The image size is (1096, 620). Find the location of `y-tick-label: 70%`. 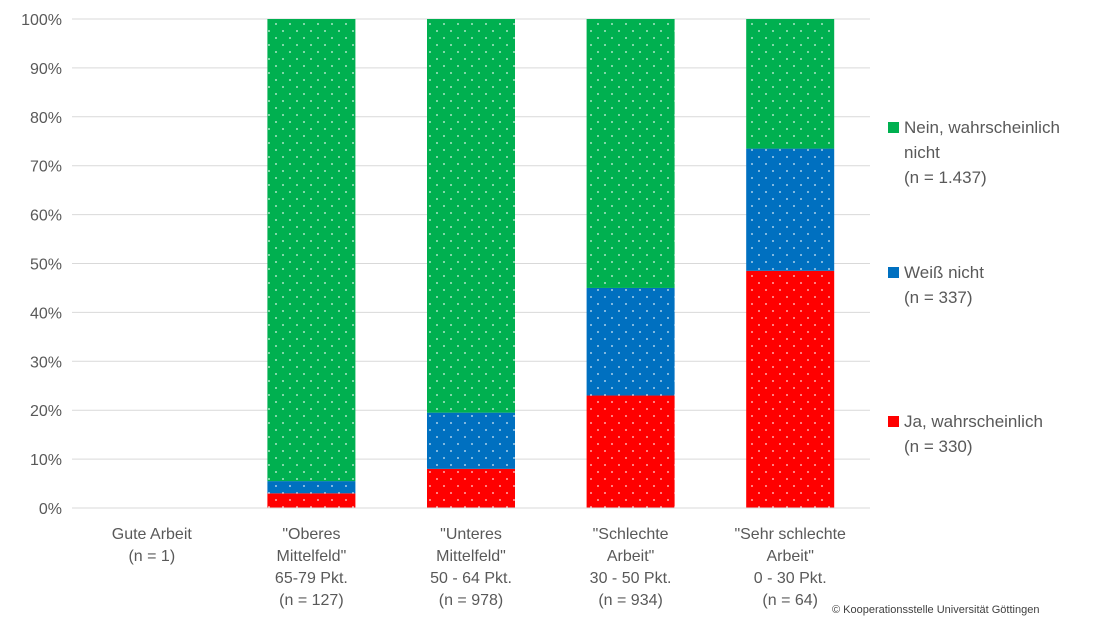

y-tick-label: 70% is located at coordinates (46, 167).